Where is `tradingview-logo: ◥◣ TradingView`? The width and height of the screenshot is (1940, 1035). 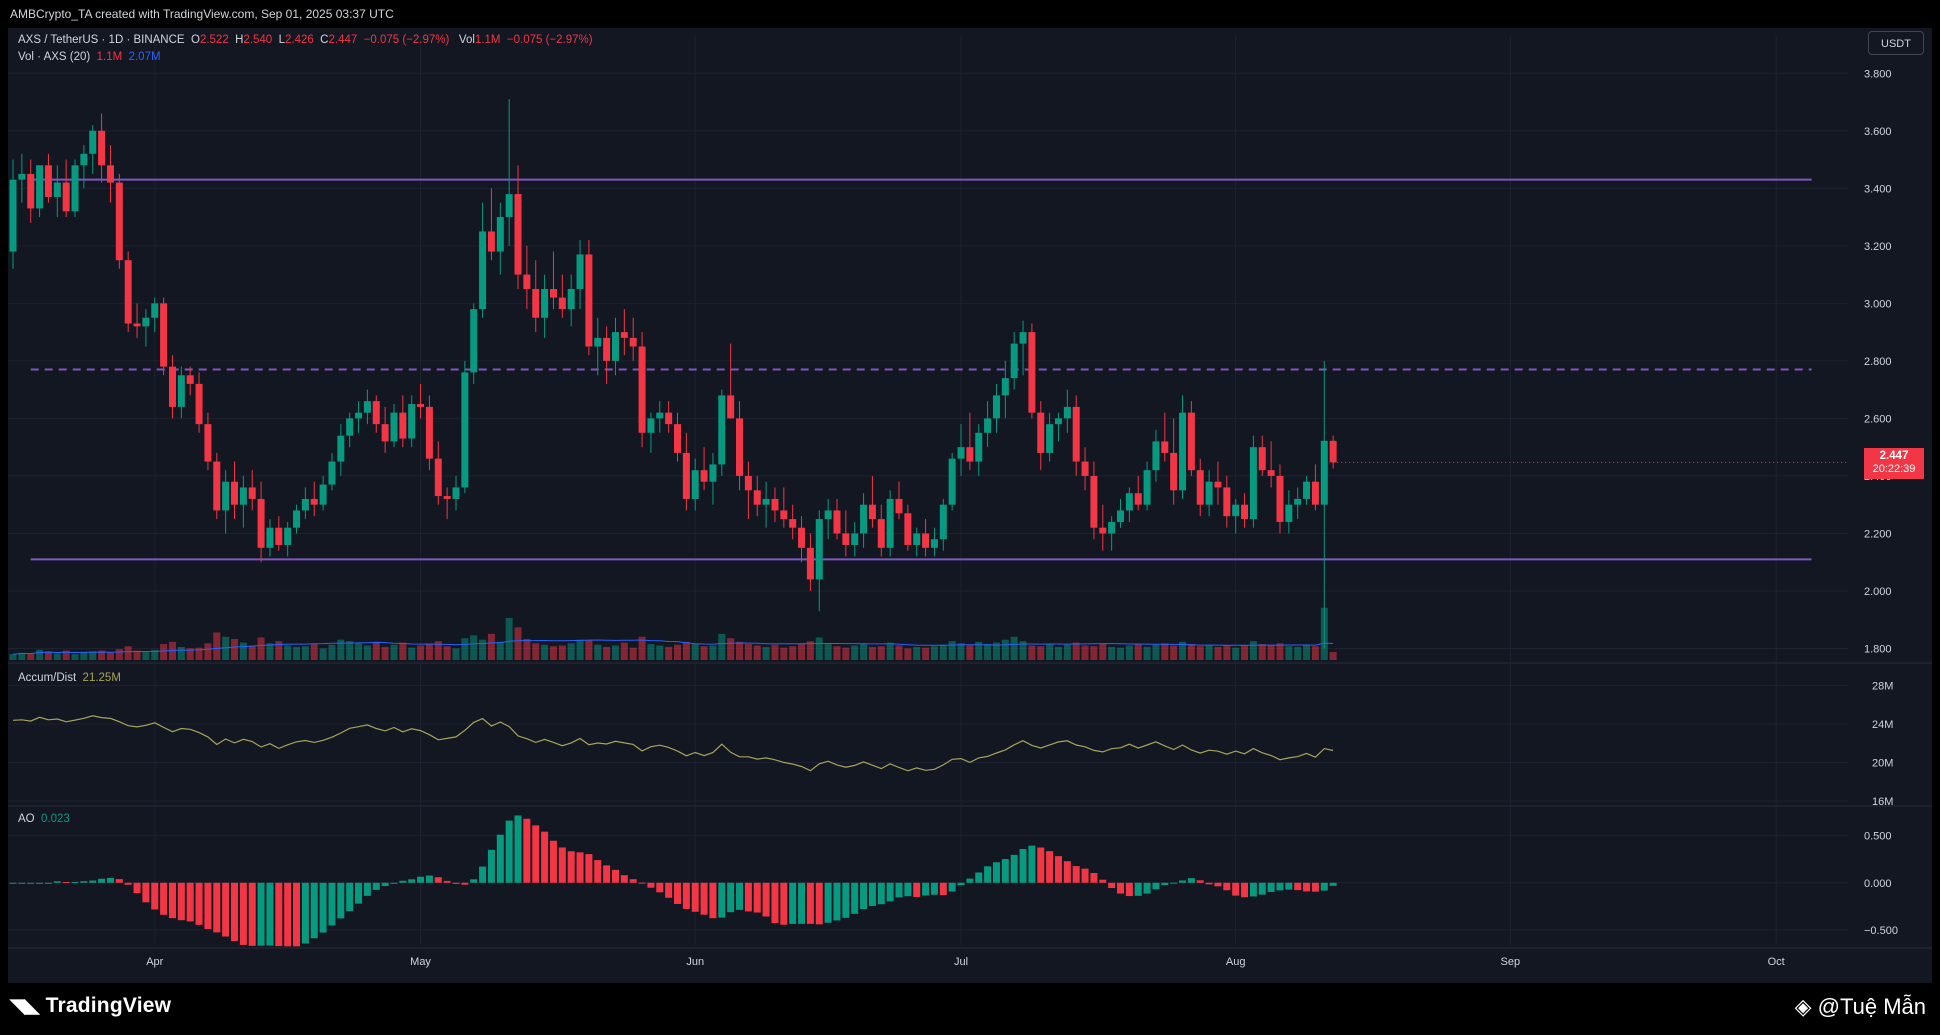 tradingview-logo: ◥◣ TradingView is located at coordinates (90, 1006).